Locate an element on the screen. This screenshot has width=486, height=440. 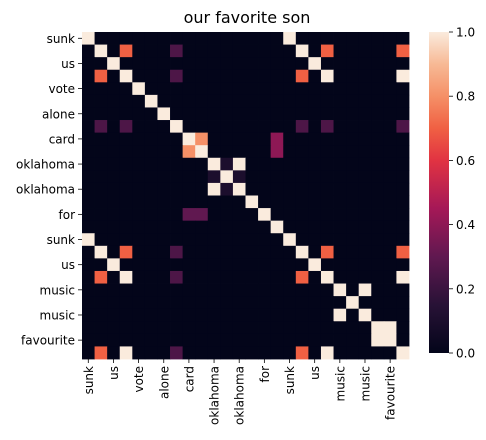
colorbar-tick-label: 0.6 is located at coordinates (465, 161).